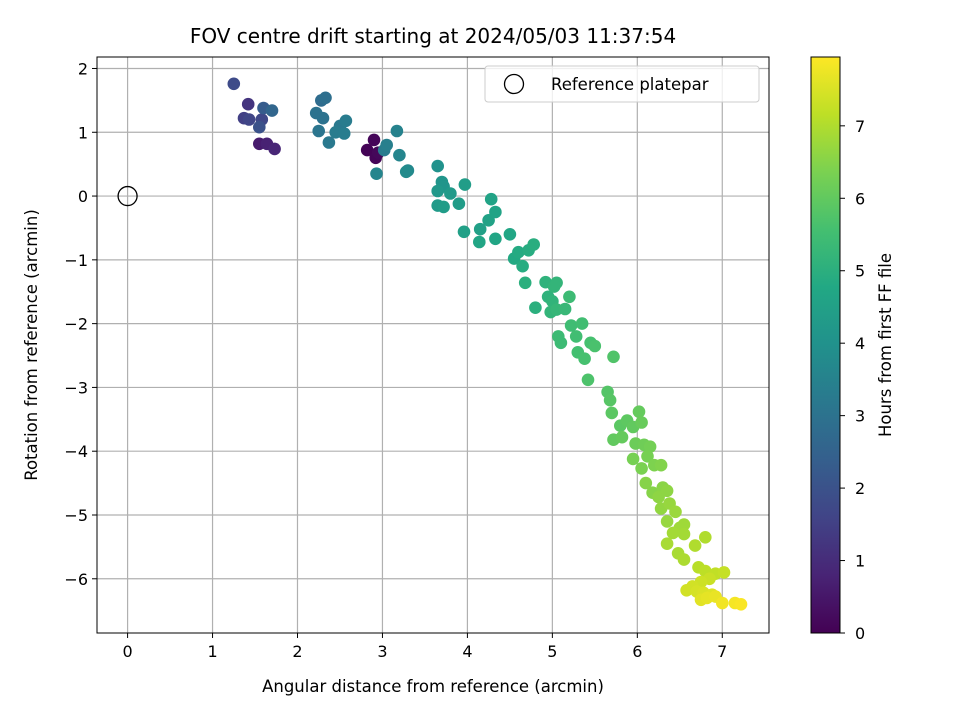  What do you see at coordinates (382, 651) in the screenshot?
I see `x-tick-label: 3` at bounding box center [382, 651].